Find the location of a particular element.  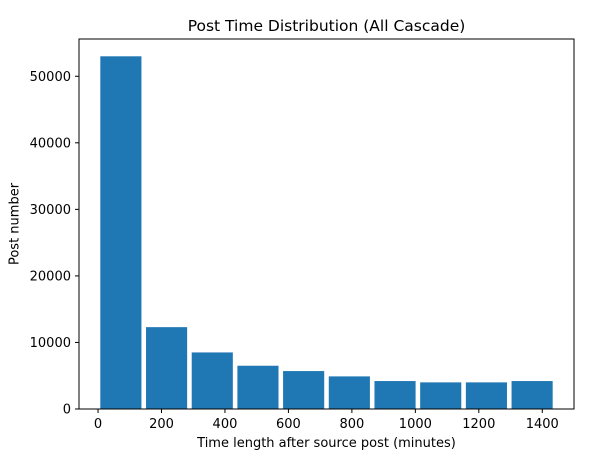

y-tick-label: 30000 is located at coordinates (50, 210).